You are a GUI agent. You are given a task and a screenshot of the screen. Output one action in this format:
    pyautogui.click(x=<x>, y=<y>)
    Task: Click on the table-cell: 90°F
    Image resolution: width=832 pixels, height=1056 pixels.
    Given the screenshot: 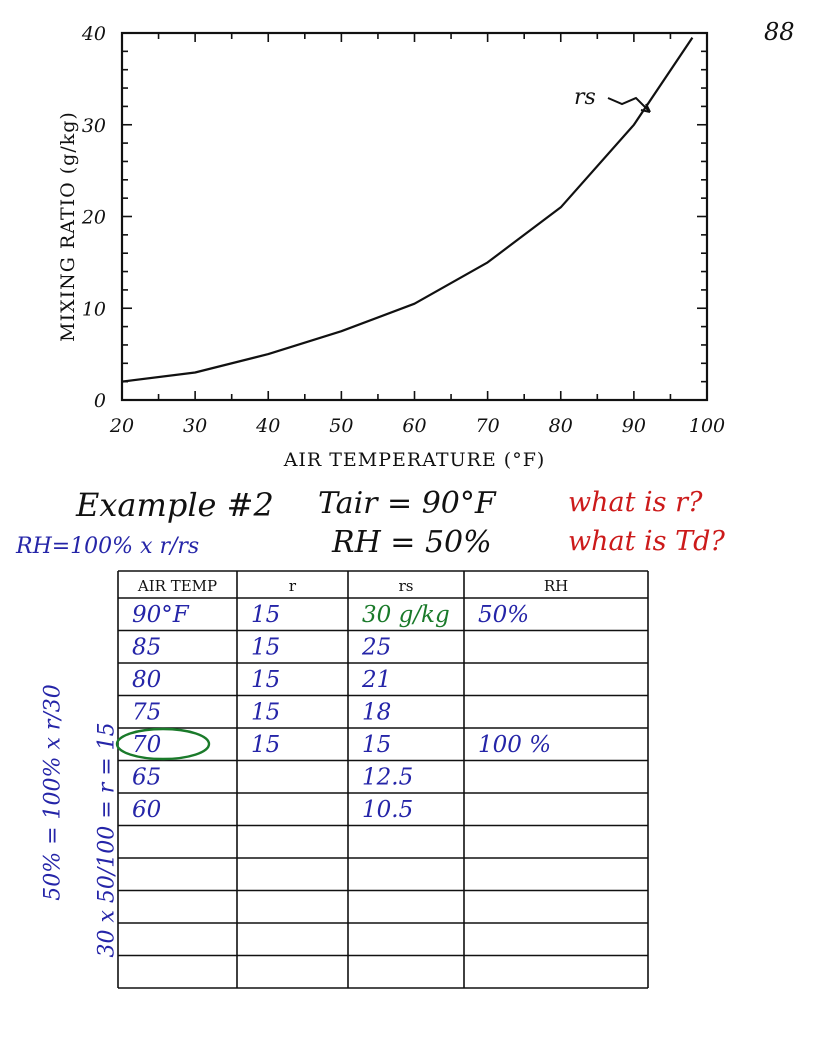 What is the action you would take?
    pyautogui.click(x=161, y=615)
    